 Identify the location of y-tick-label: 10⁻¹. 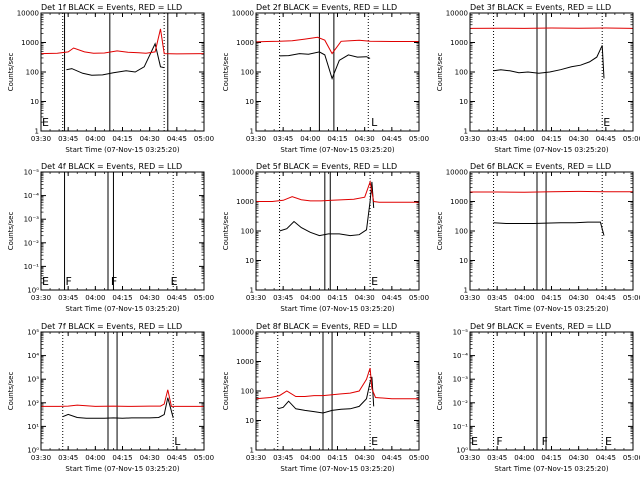
(461, 427).